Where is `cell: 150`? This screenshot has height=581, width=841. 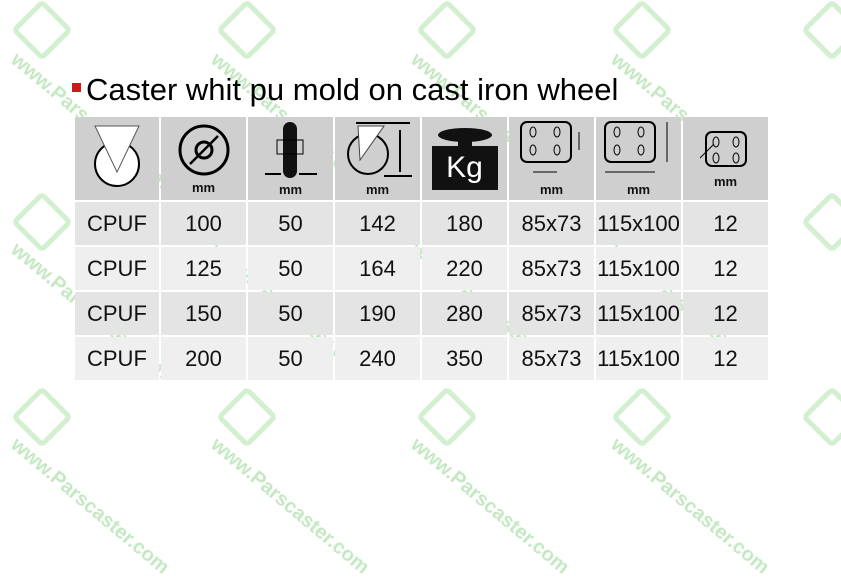 cell: 150 is located at coordinates (203, 313).